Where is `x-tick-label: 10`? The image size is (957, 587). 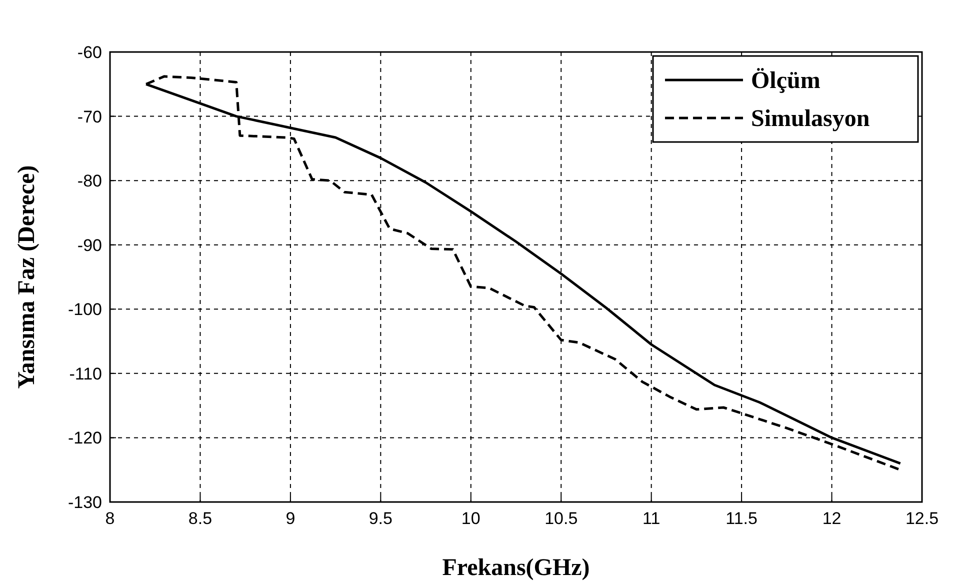
x-tick-label: 10 is located at coordinates (470, 518).